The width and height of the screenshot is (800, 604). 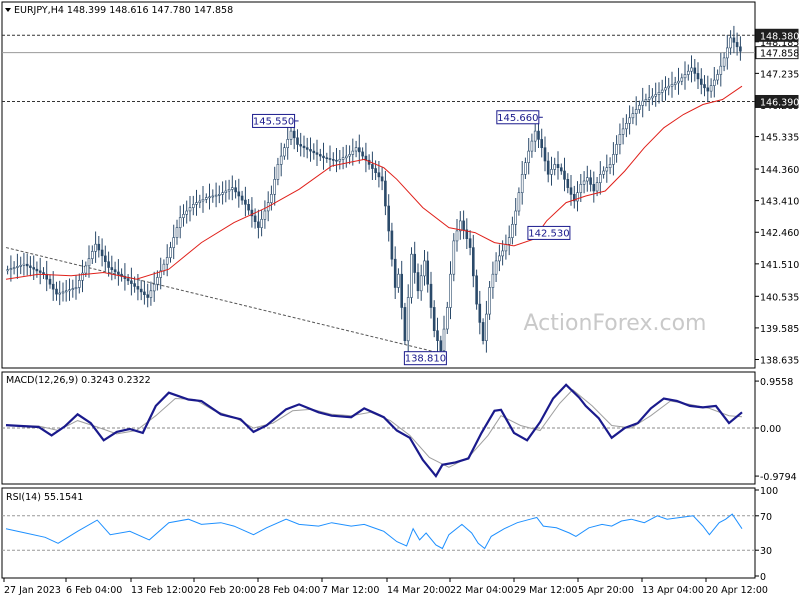 What do you see at coordinates (779, 36) in the screenshot?
I see `level-badge-label: 148.380` at bounding box center [779, 36].